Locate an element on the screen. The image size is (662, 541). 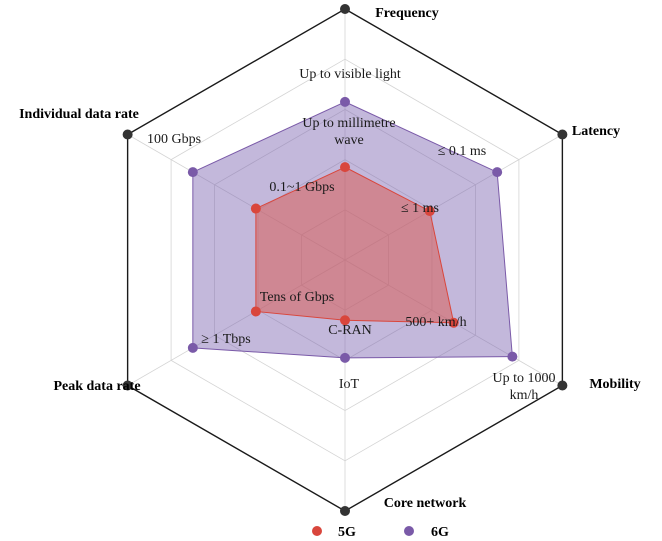
value-label-6g-1: Up to visible light is located at coordinates (350, 74).